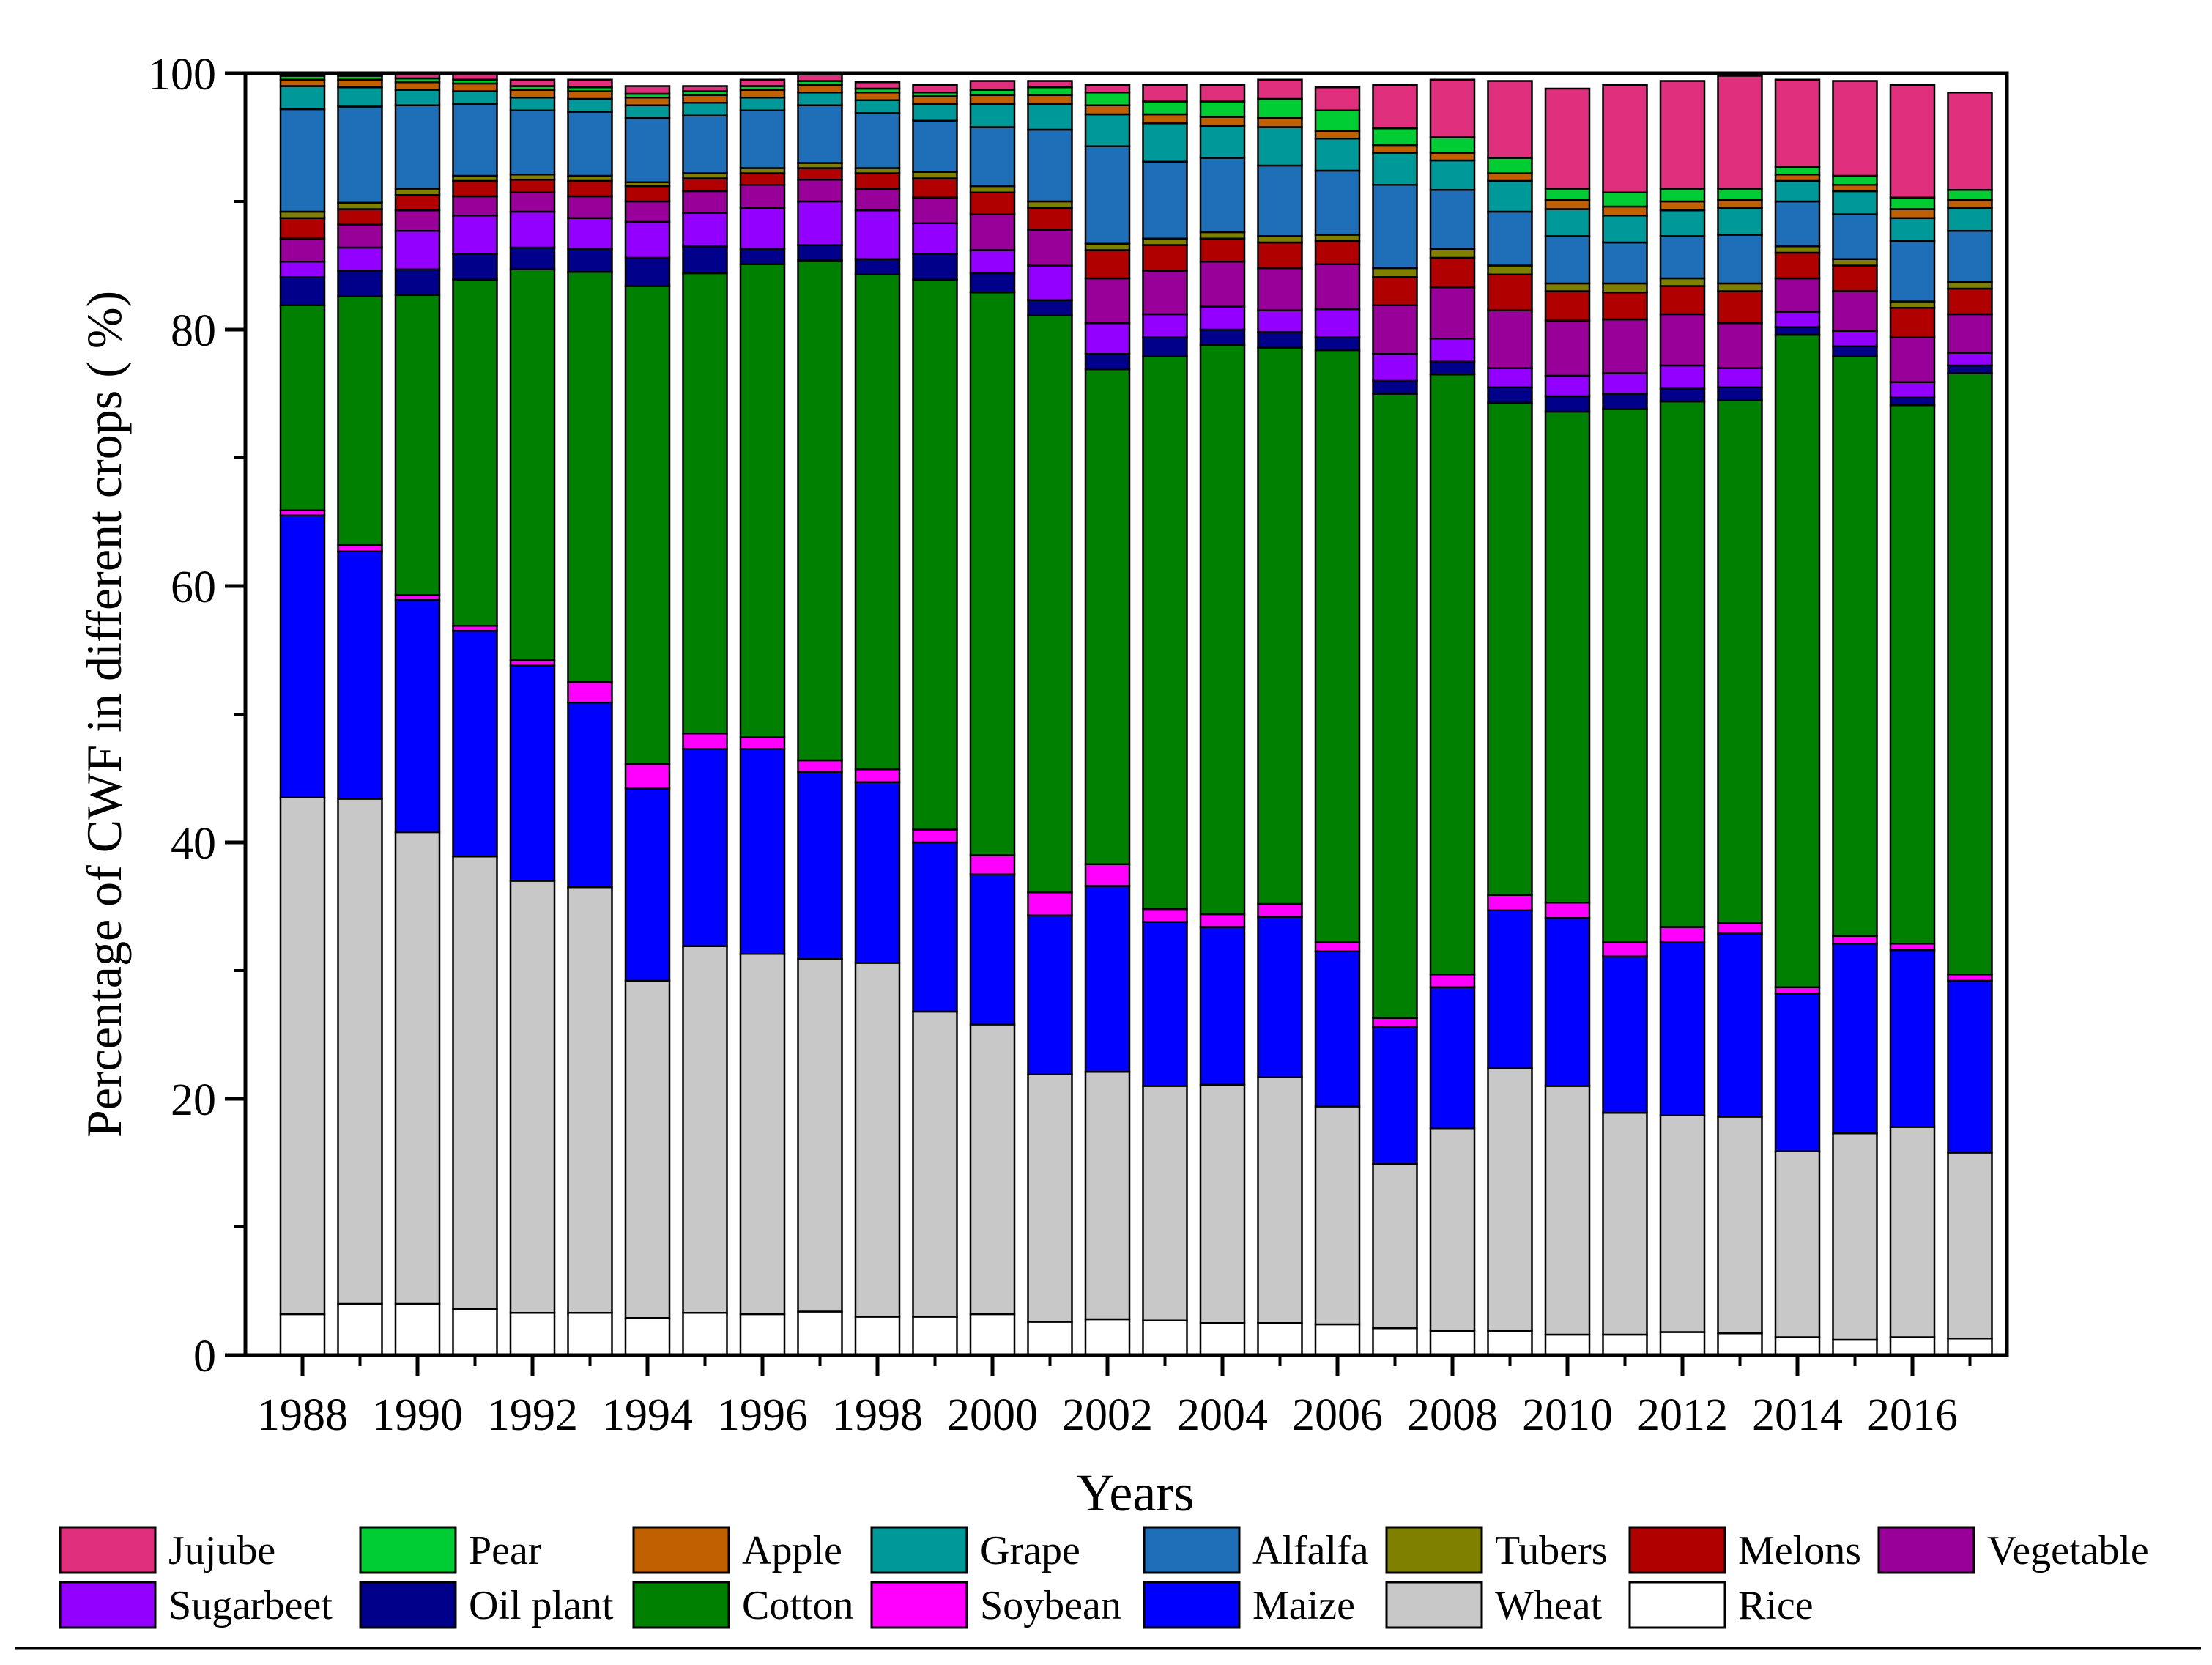 This screenshot has height=1665, width=2212. Describe the element at coordinates (302, 1335) in the screenshot. I see `bar-segment-rice-1988` at that location.